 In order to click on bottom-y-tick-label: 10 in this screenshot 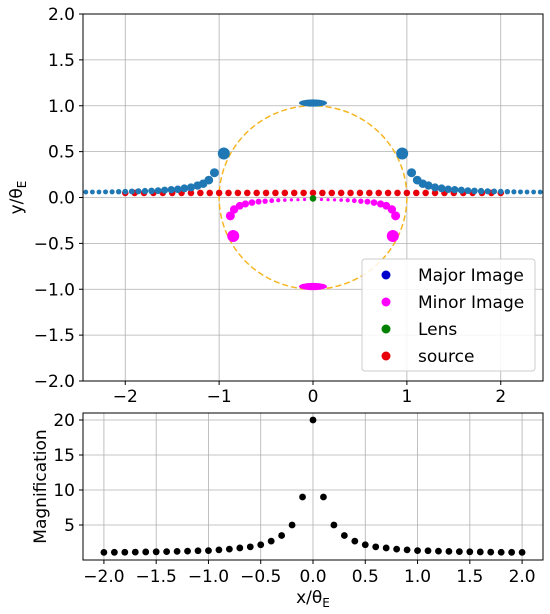, I will do `click(64, 491)`.